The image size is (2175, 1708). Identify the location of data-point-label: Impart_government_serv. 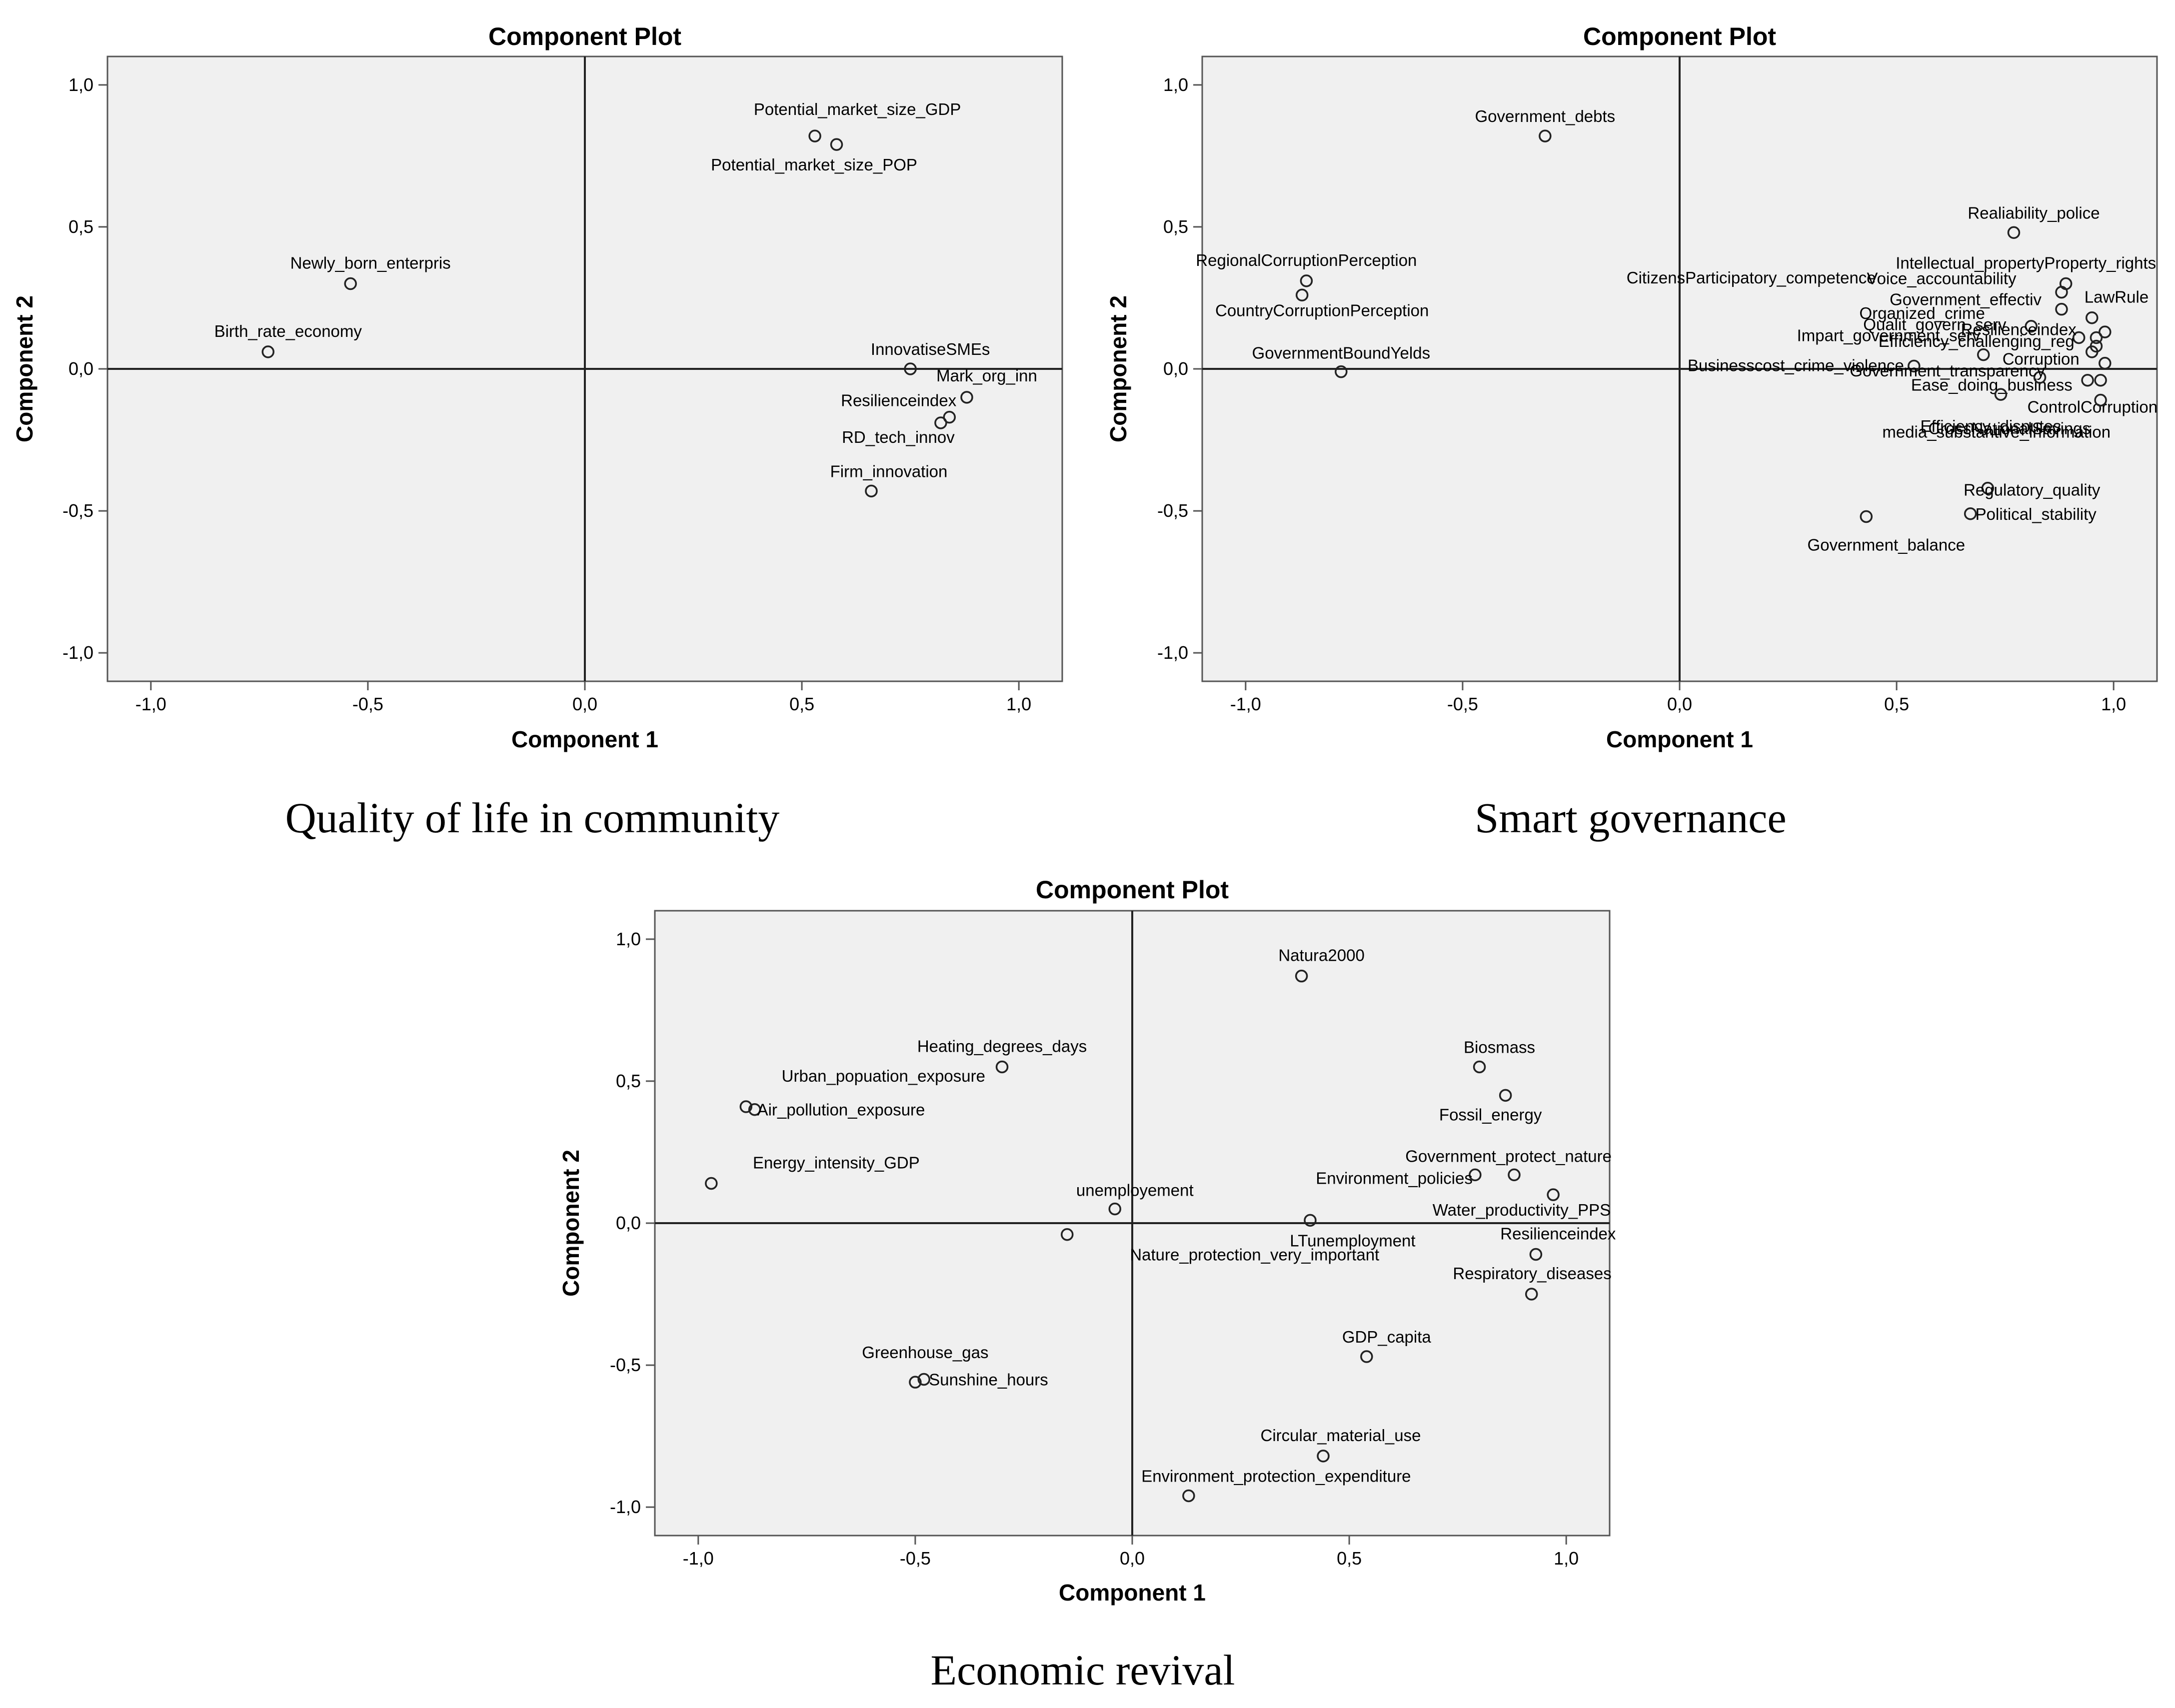
(1889, 335).